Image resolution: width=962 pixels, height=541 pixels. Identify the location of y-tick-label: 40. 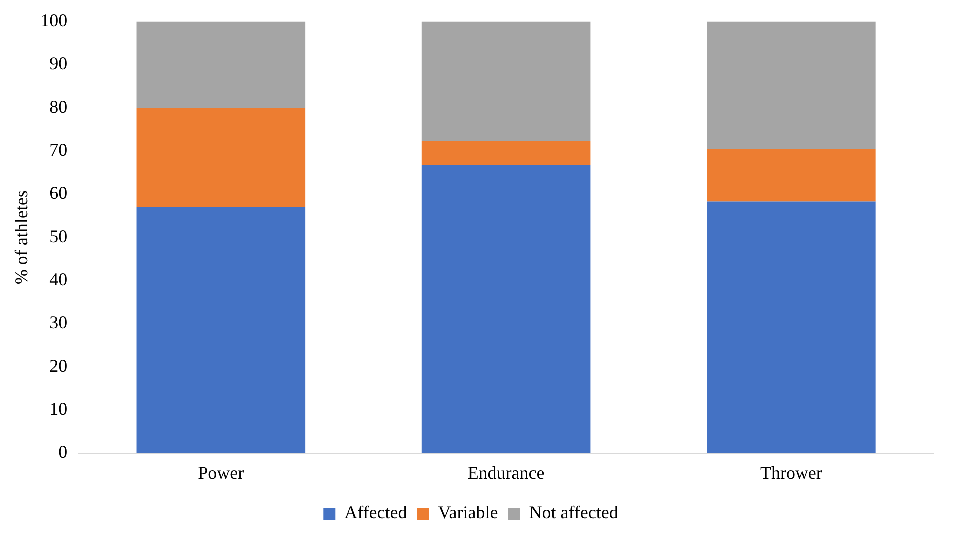
(59, 279).